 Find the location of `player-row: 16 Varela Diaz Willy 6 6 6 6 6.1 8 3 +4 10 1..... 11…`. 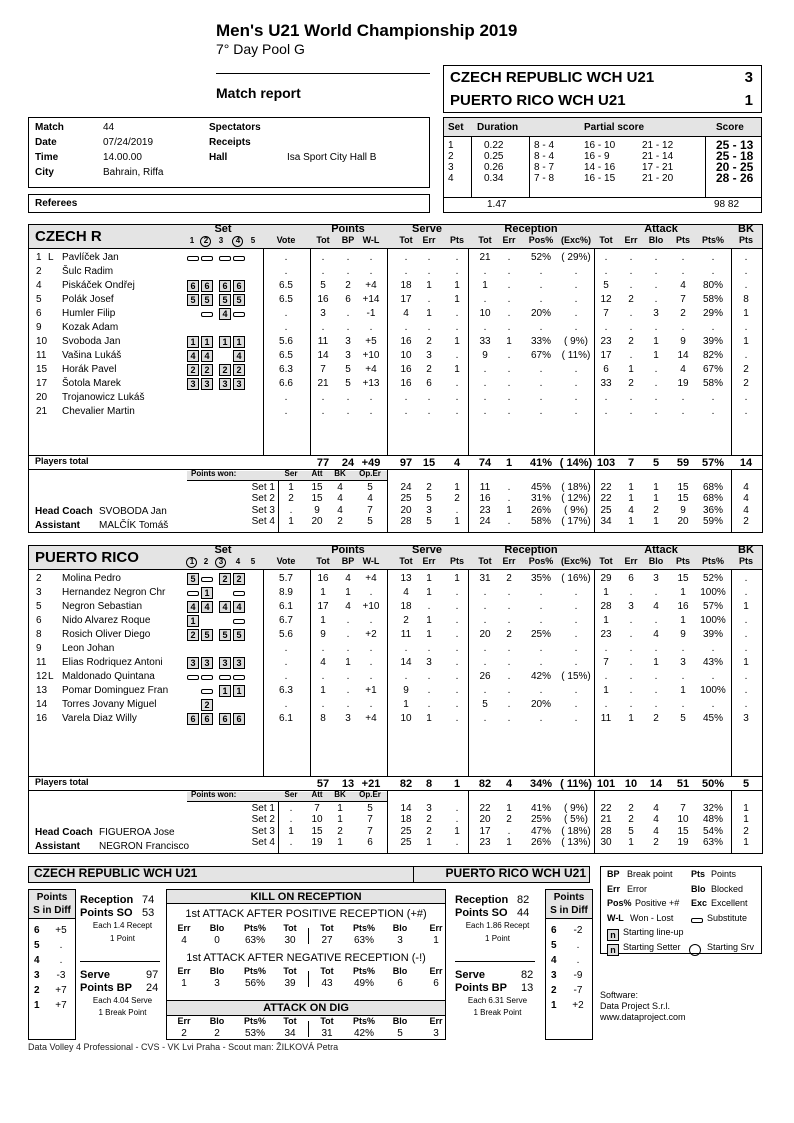

player-row: 16 Varela Diaz Willy 6 6 6 6 6.1 8 3 +4 10 1..... 11… is located at coordinates (395, 719).